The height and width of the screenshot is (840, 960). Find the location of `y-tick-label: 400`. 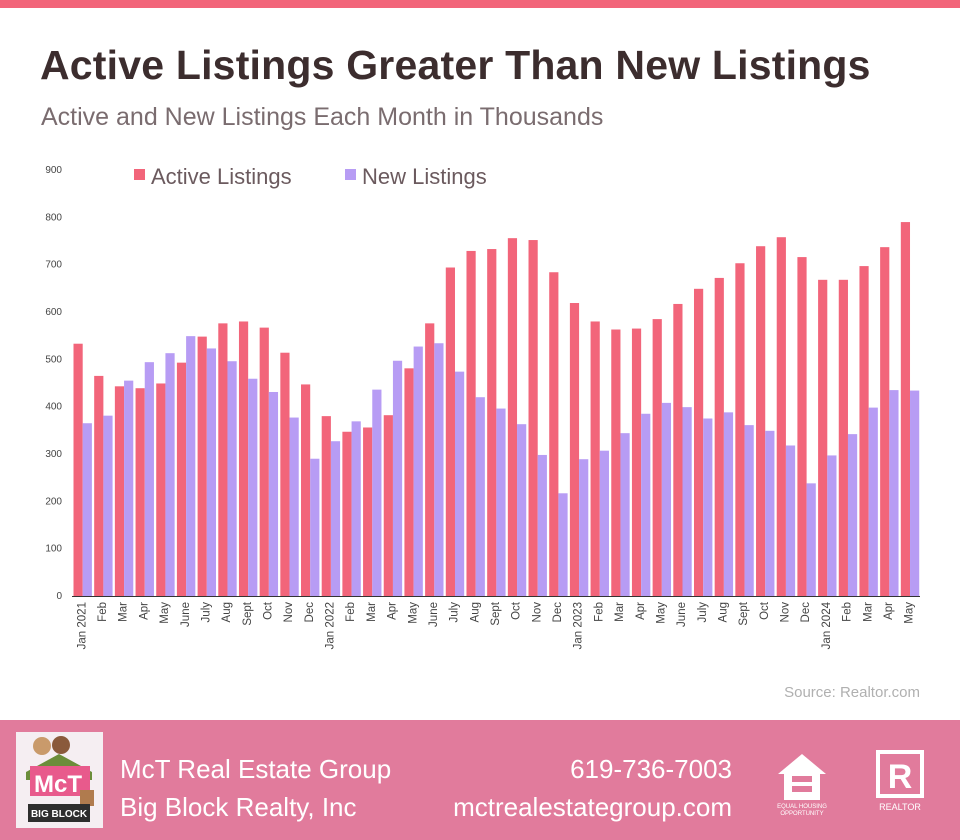

y-tick-label: 400 is located at coordinates (53, 407).